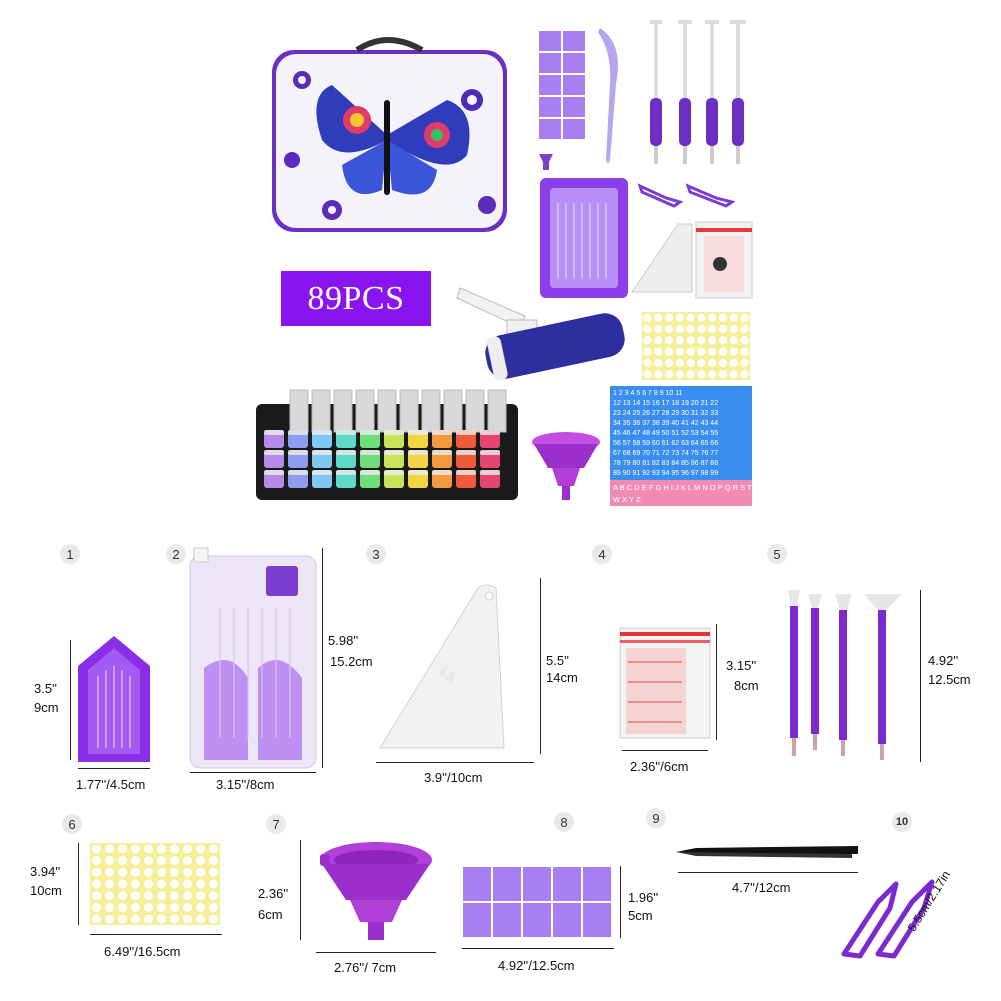 This screenshot has height=1001, width=1001. What do you see at coordinates (322, 658) in the screenshot?
I see `item-2-height-line` at bounding box center [322, 658].